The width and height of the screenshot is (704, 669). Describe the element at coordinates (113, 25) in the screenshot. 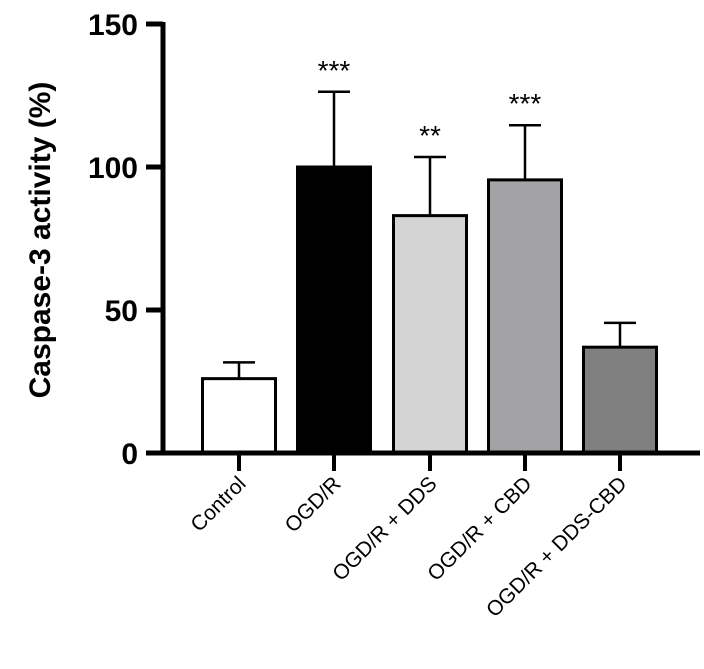

I see `y-tick-label: 150` at that location.